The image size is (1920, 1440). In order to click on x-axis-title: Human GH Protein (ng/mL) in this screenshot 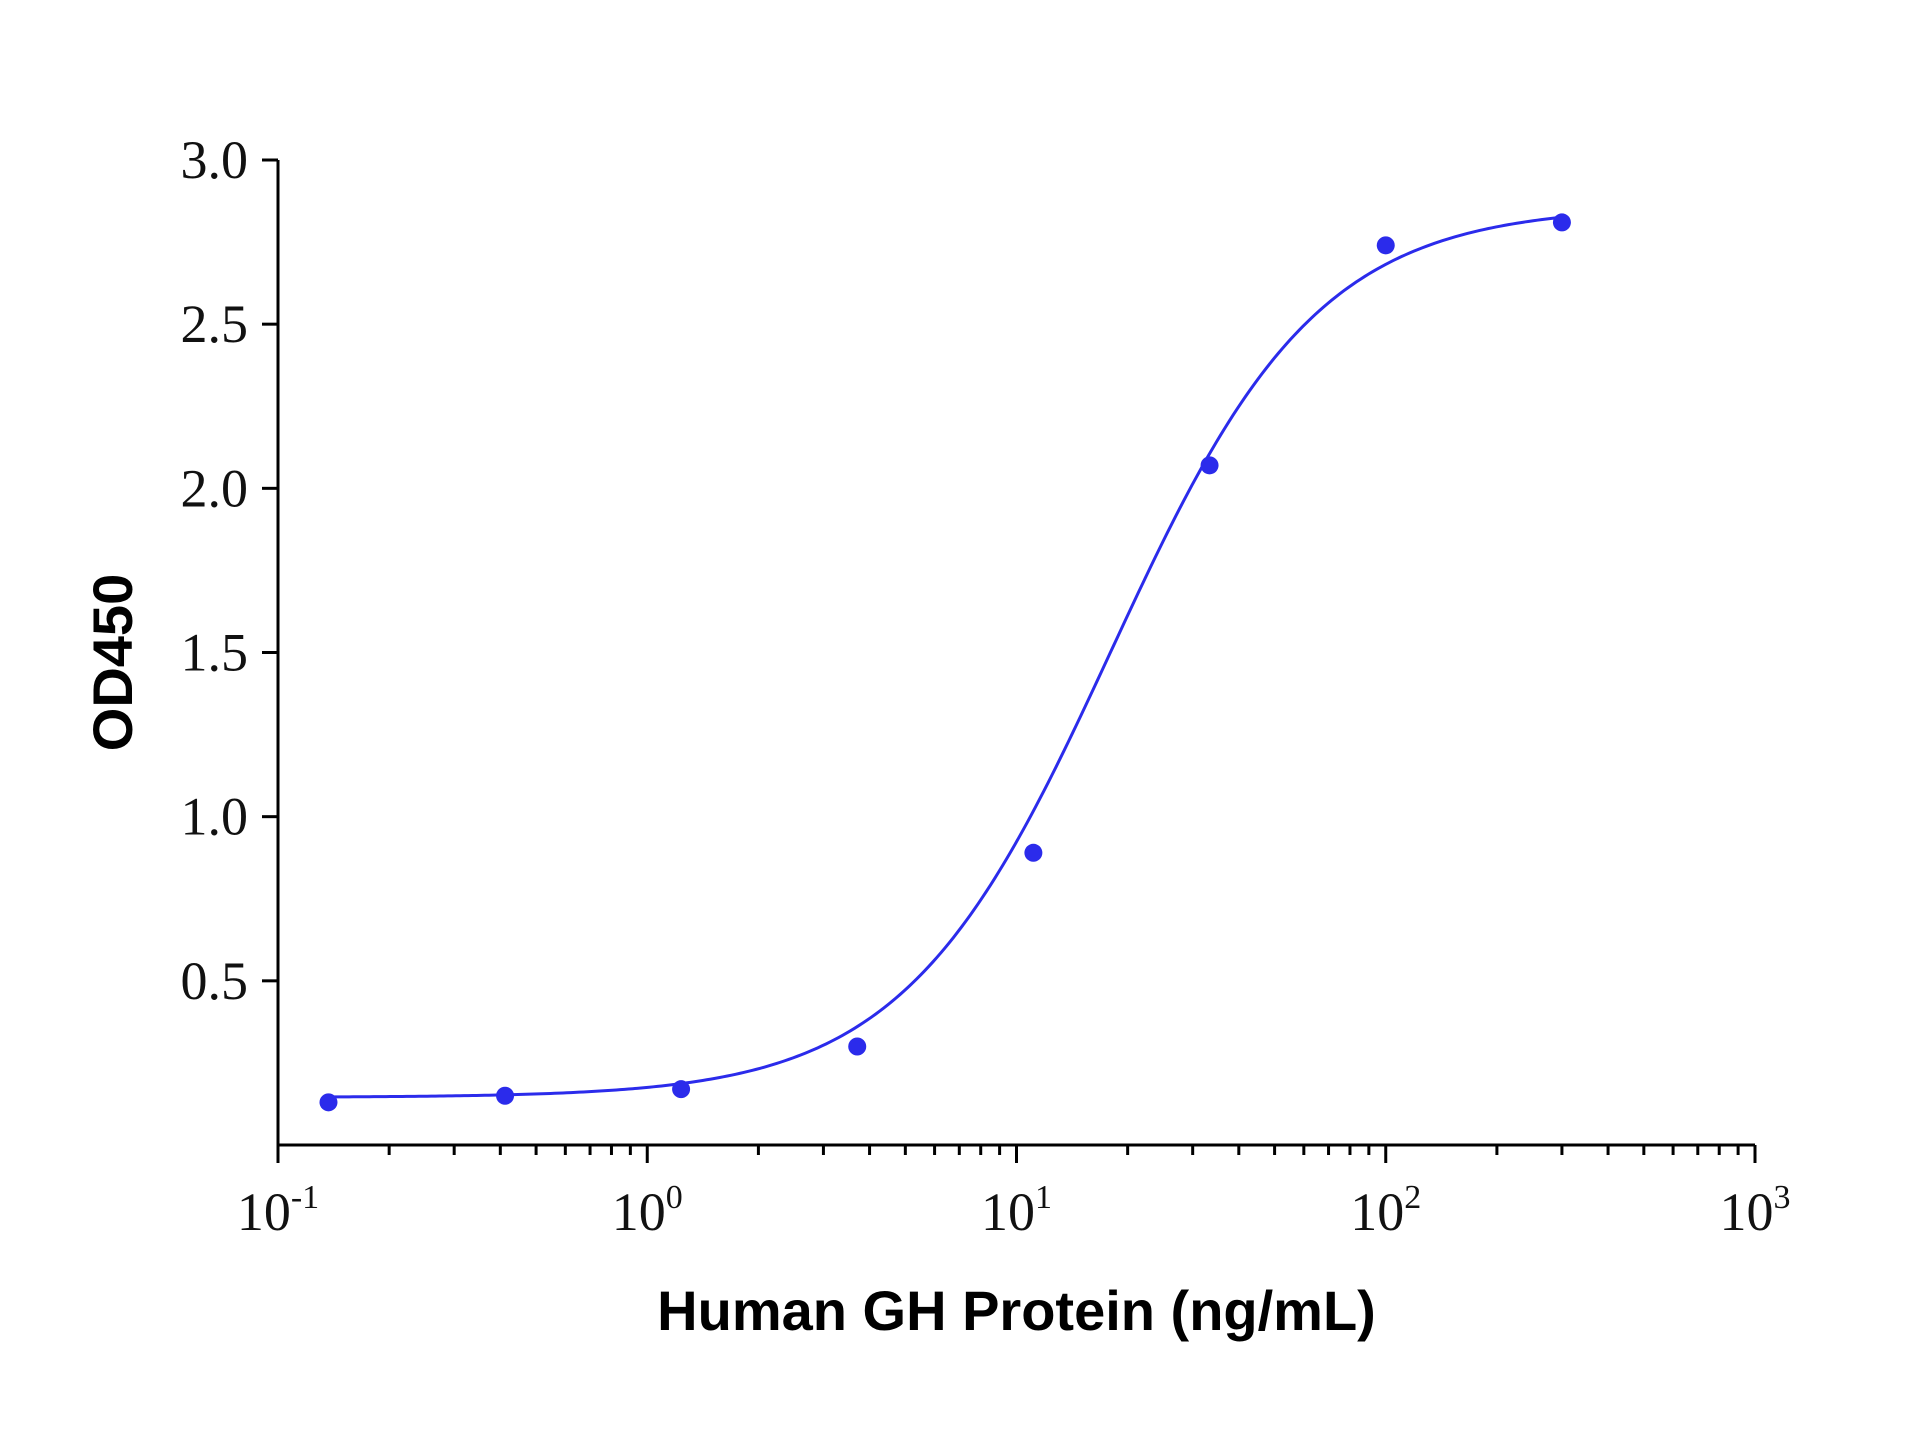, I will do `click(1016, 1310)`.